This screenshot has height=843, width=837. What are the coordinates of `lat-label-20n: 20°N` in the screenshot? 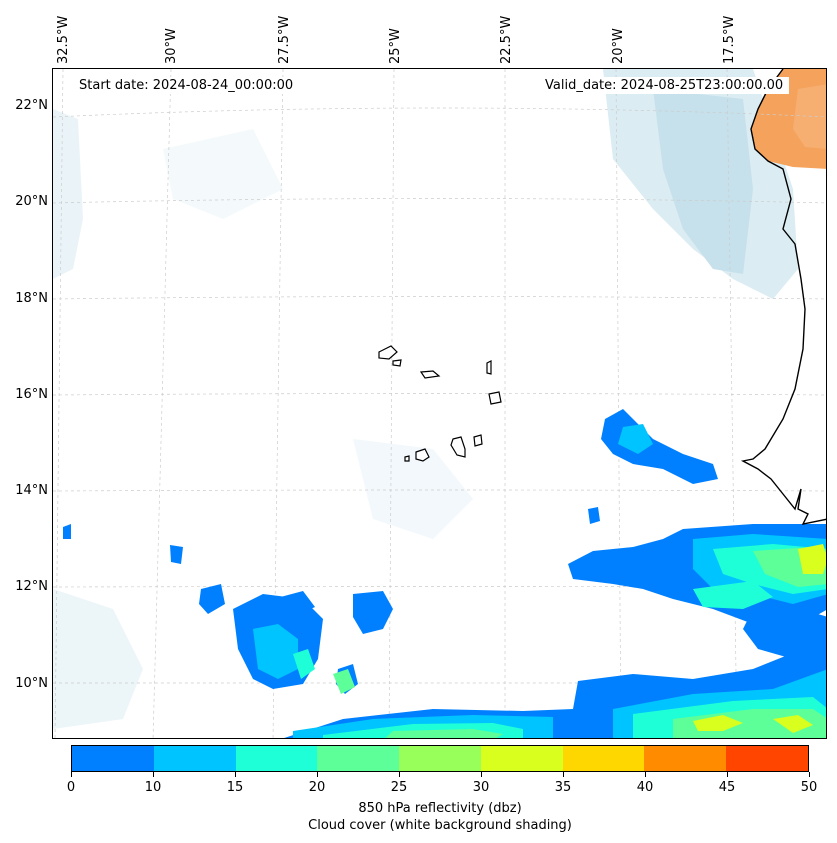 It's located at (31, 201).